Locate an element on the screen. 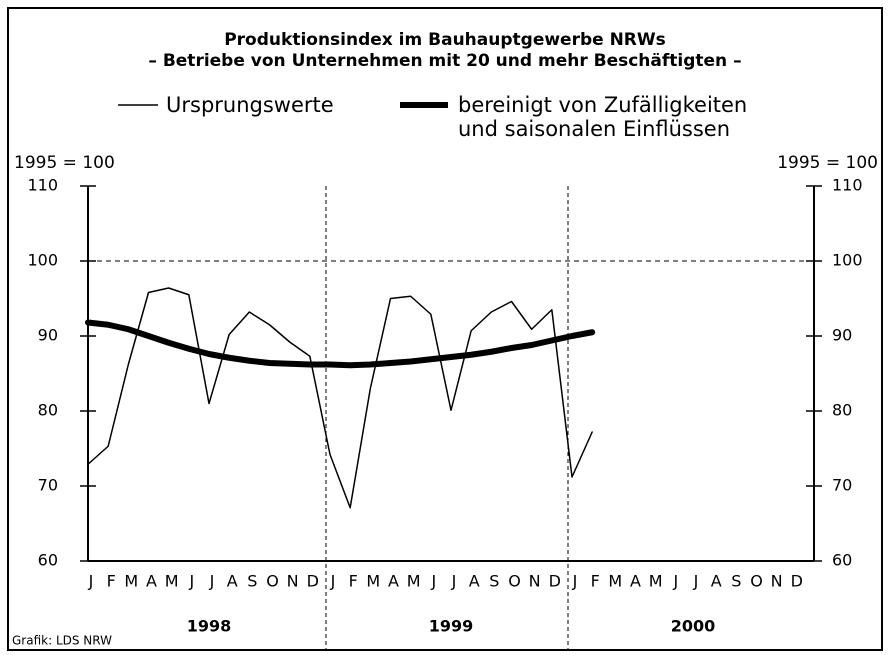 The width and height of the screenshot is (890, 655). y2-tick-label: 80 is located at coordinates (842, 410).